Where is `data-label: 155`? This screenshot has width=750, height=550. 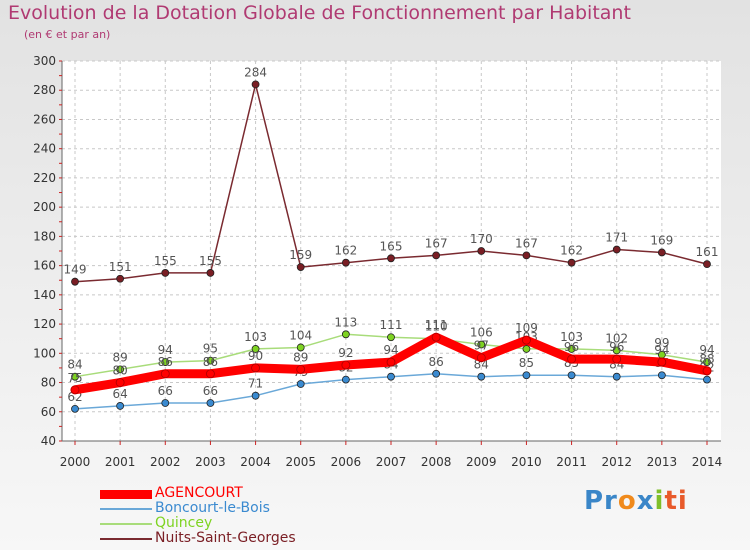
data-label: 155 is located at coordinates (165, 261).